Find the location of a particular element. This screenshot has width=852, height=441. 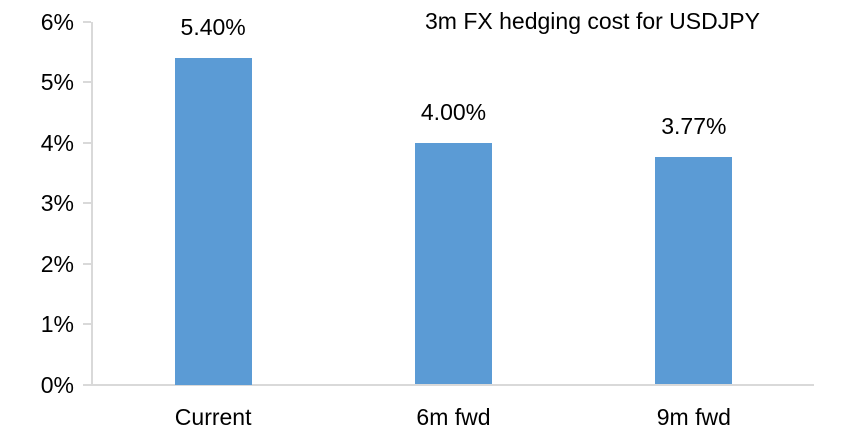

y-axis-line is located at coordinates (92, 204).